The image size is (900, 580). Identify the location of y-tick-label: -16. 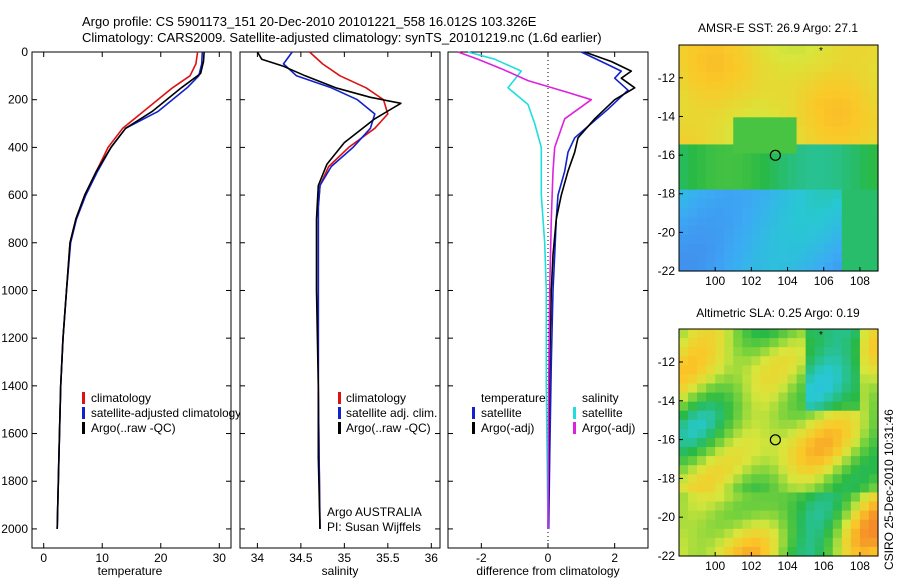
(667, 155).